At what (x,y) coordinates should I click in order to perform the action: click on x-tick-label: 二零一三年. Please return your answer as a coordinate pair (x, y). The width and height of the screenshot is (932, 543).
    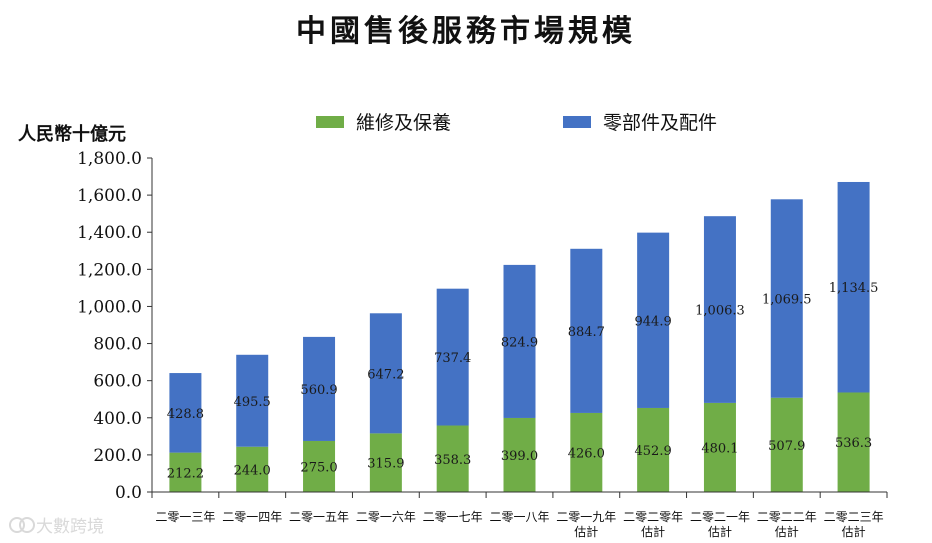
    Looking at the image, I should click on (185, 517).